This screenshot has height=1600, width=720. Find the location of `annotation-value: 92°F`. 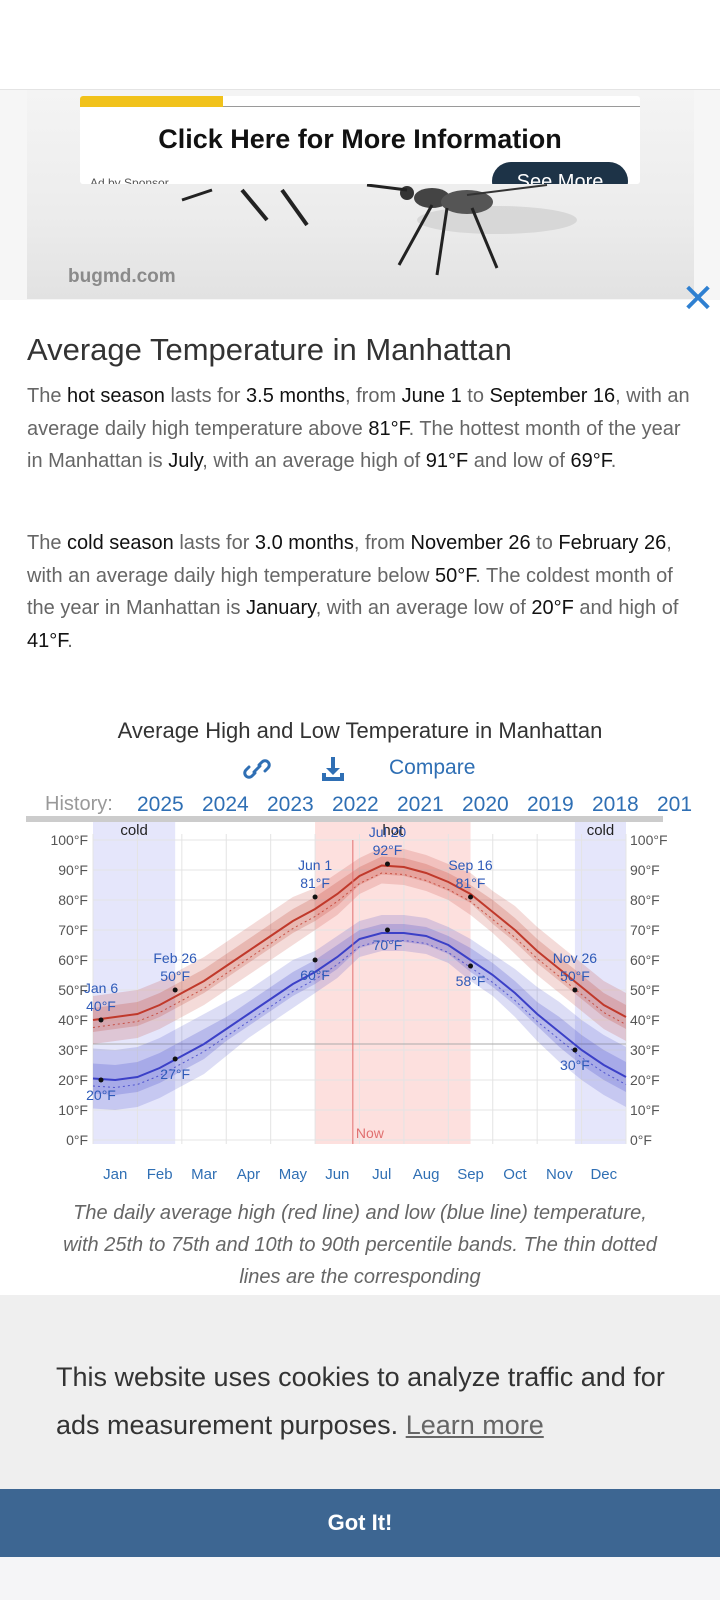

annotation-value: 92°F is located at coordinates (388, 850).